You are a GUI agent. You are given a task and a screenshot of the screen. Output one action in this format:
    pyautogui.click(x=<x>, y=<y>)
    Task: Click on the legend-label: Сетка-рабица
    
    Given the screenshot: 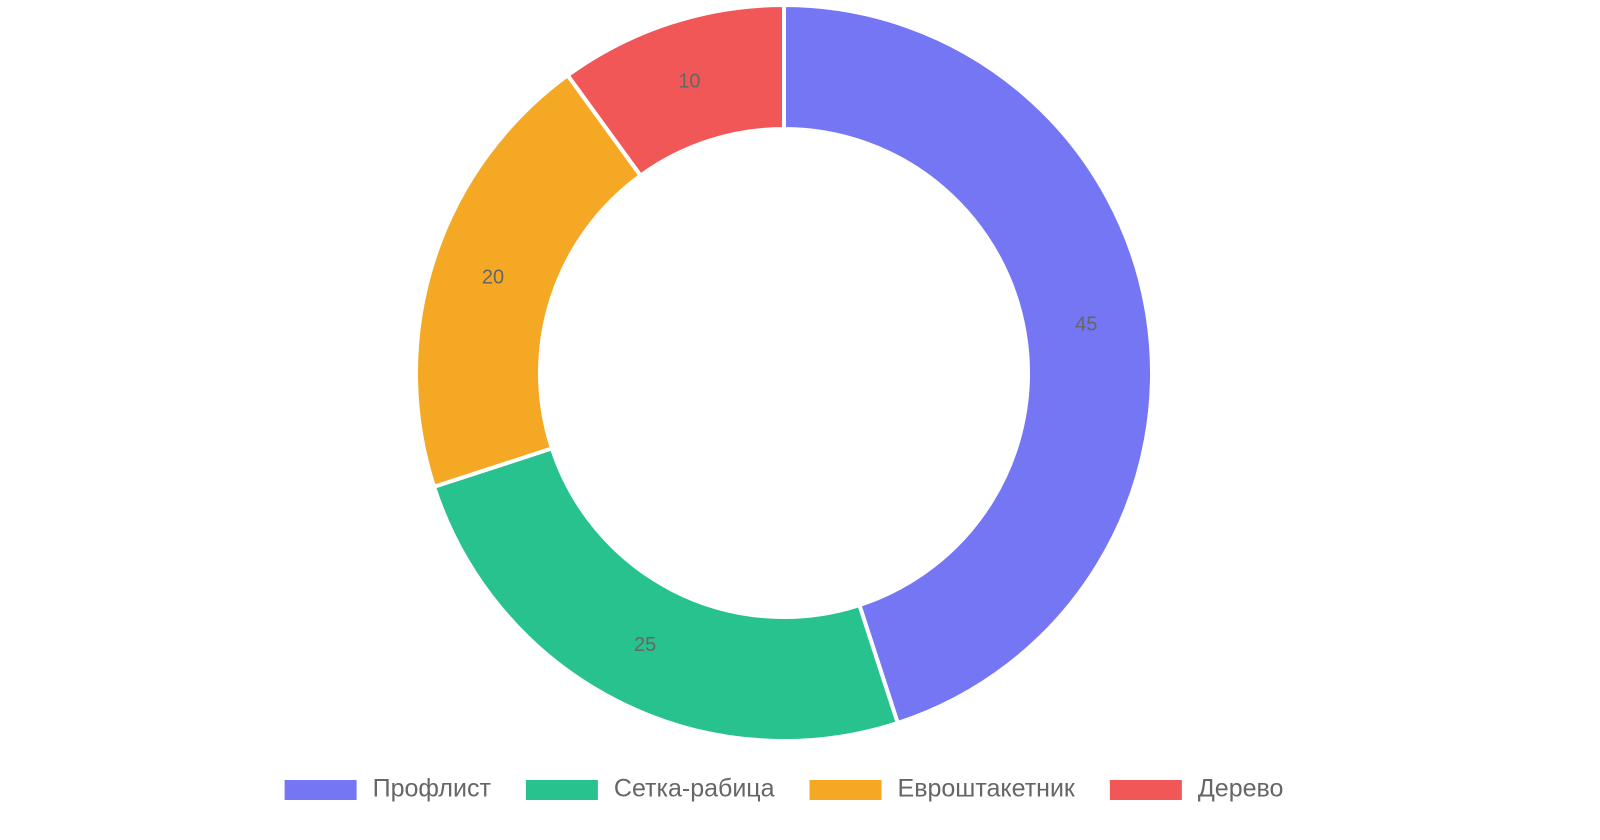 What is the action you would take?
    pyautogui.click(x=694, y=789)
    